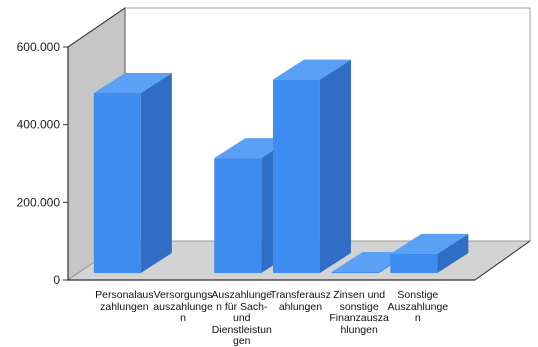  Describe the element at coordinates (39, 202) in the screenshot. I see `y-tick-label: 200.000` at that location.